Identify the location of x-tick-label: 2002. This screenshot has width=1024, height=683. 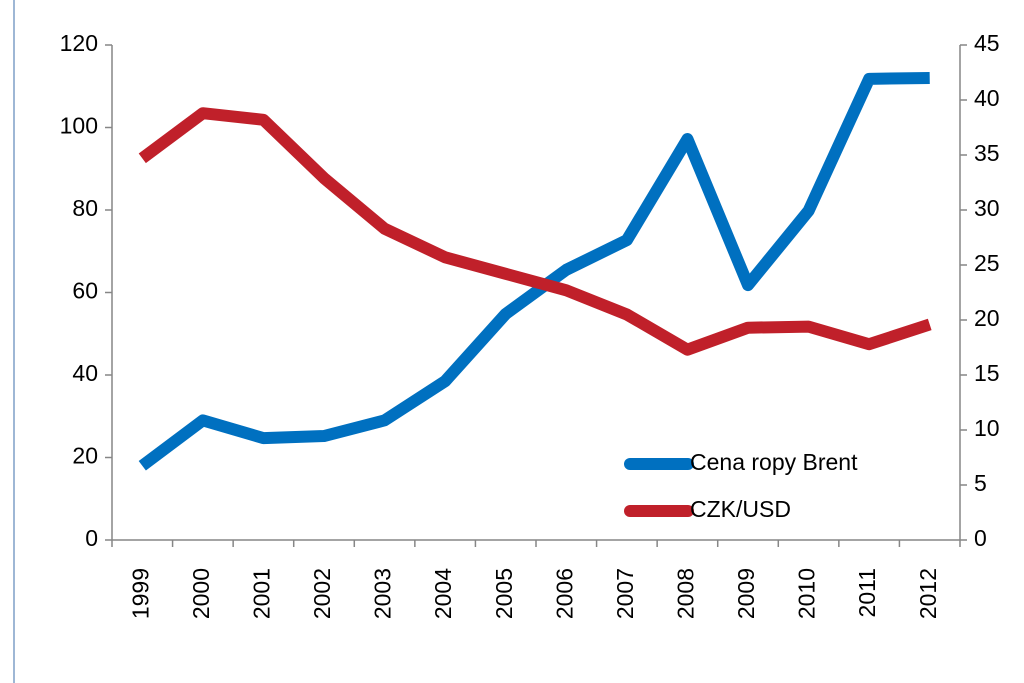
(322, 593).